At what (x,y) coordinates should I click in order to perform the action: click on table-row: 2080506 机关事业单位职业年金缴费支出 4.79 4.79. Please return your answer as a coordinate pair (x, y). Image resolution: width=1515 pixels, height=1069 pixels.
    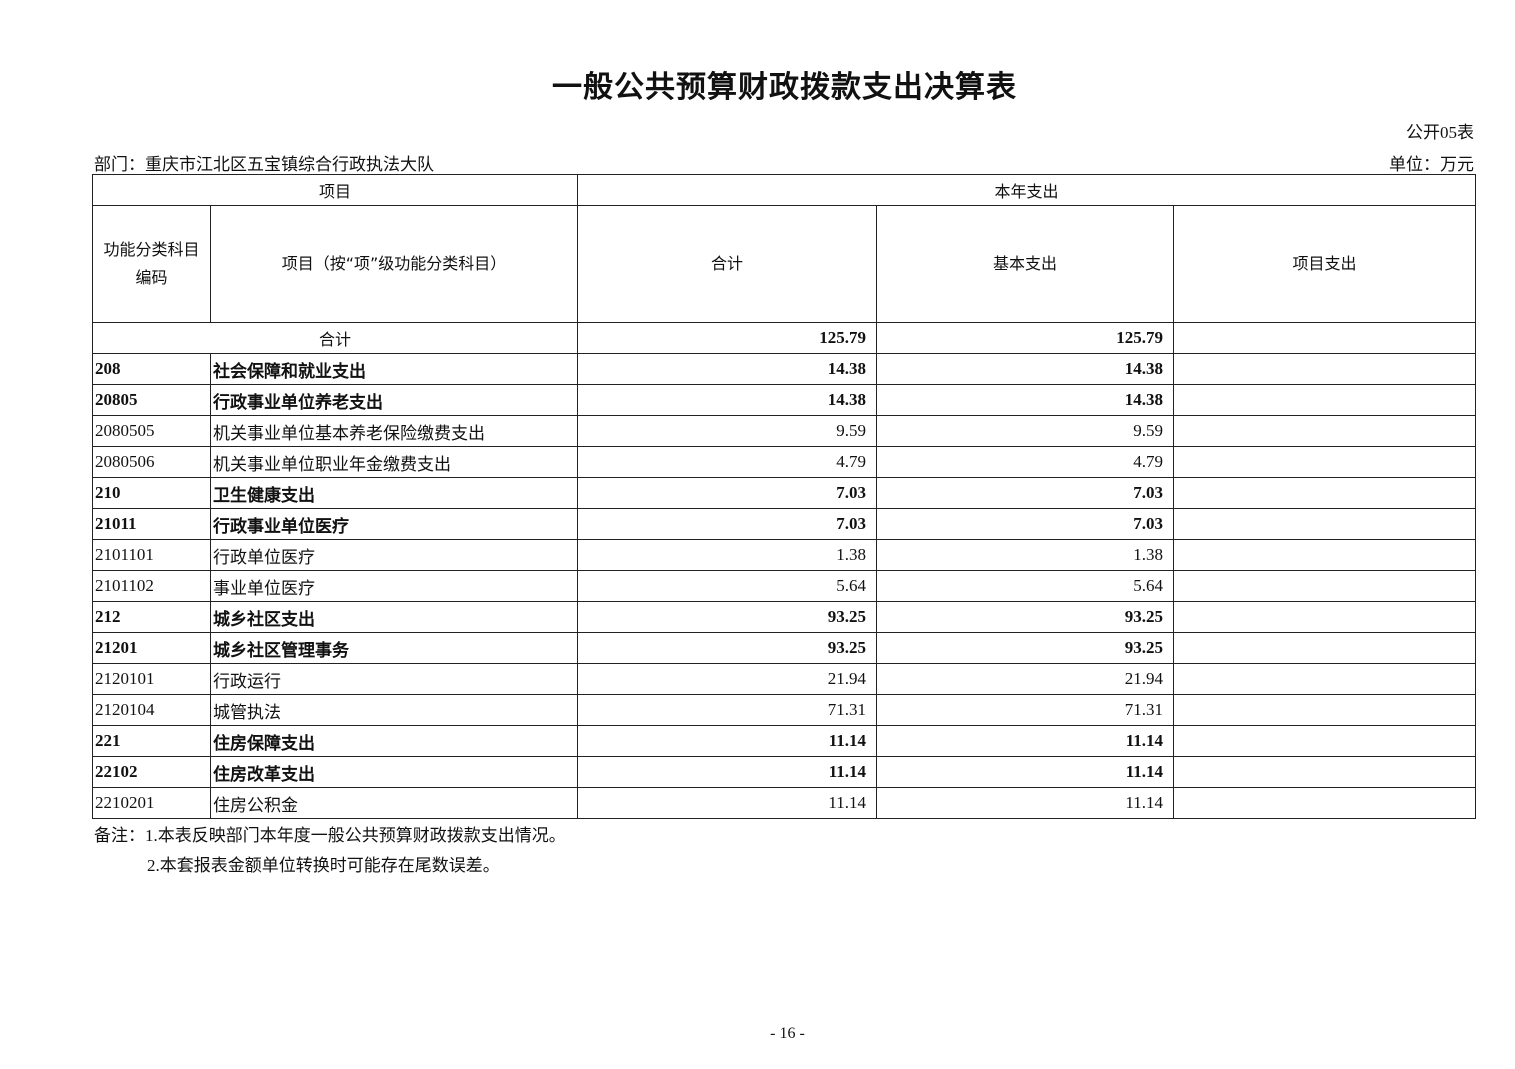
    Looking at the image, I should click on (784, 462).